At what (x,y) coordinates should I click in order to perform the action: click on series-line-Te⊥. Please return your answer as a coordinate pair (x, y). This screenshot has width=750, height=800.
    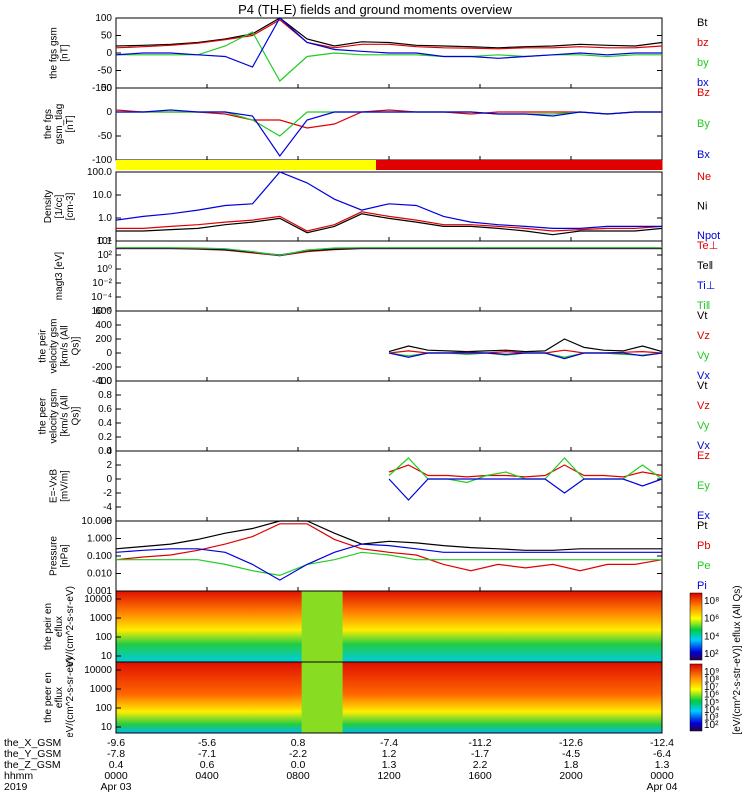
    Looking at the image, I should click on (389, 252).